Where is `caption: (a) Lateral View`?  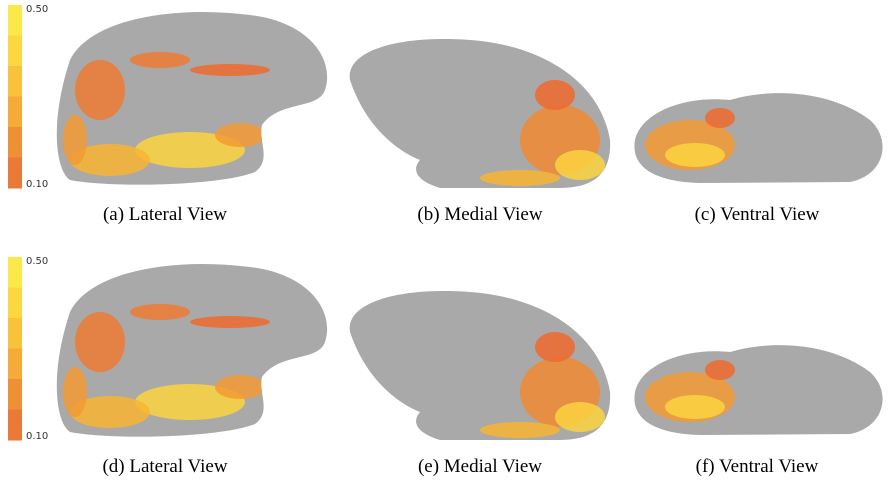 caption: (a) Lateral View is located at coordinates (165, 214).